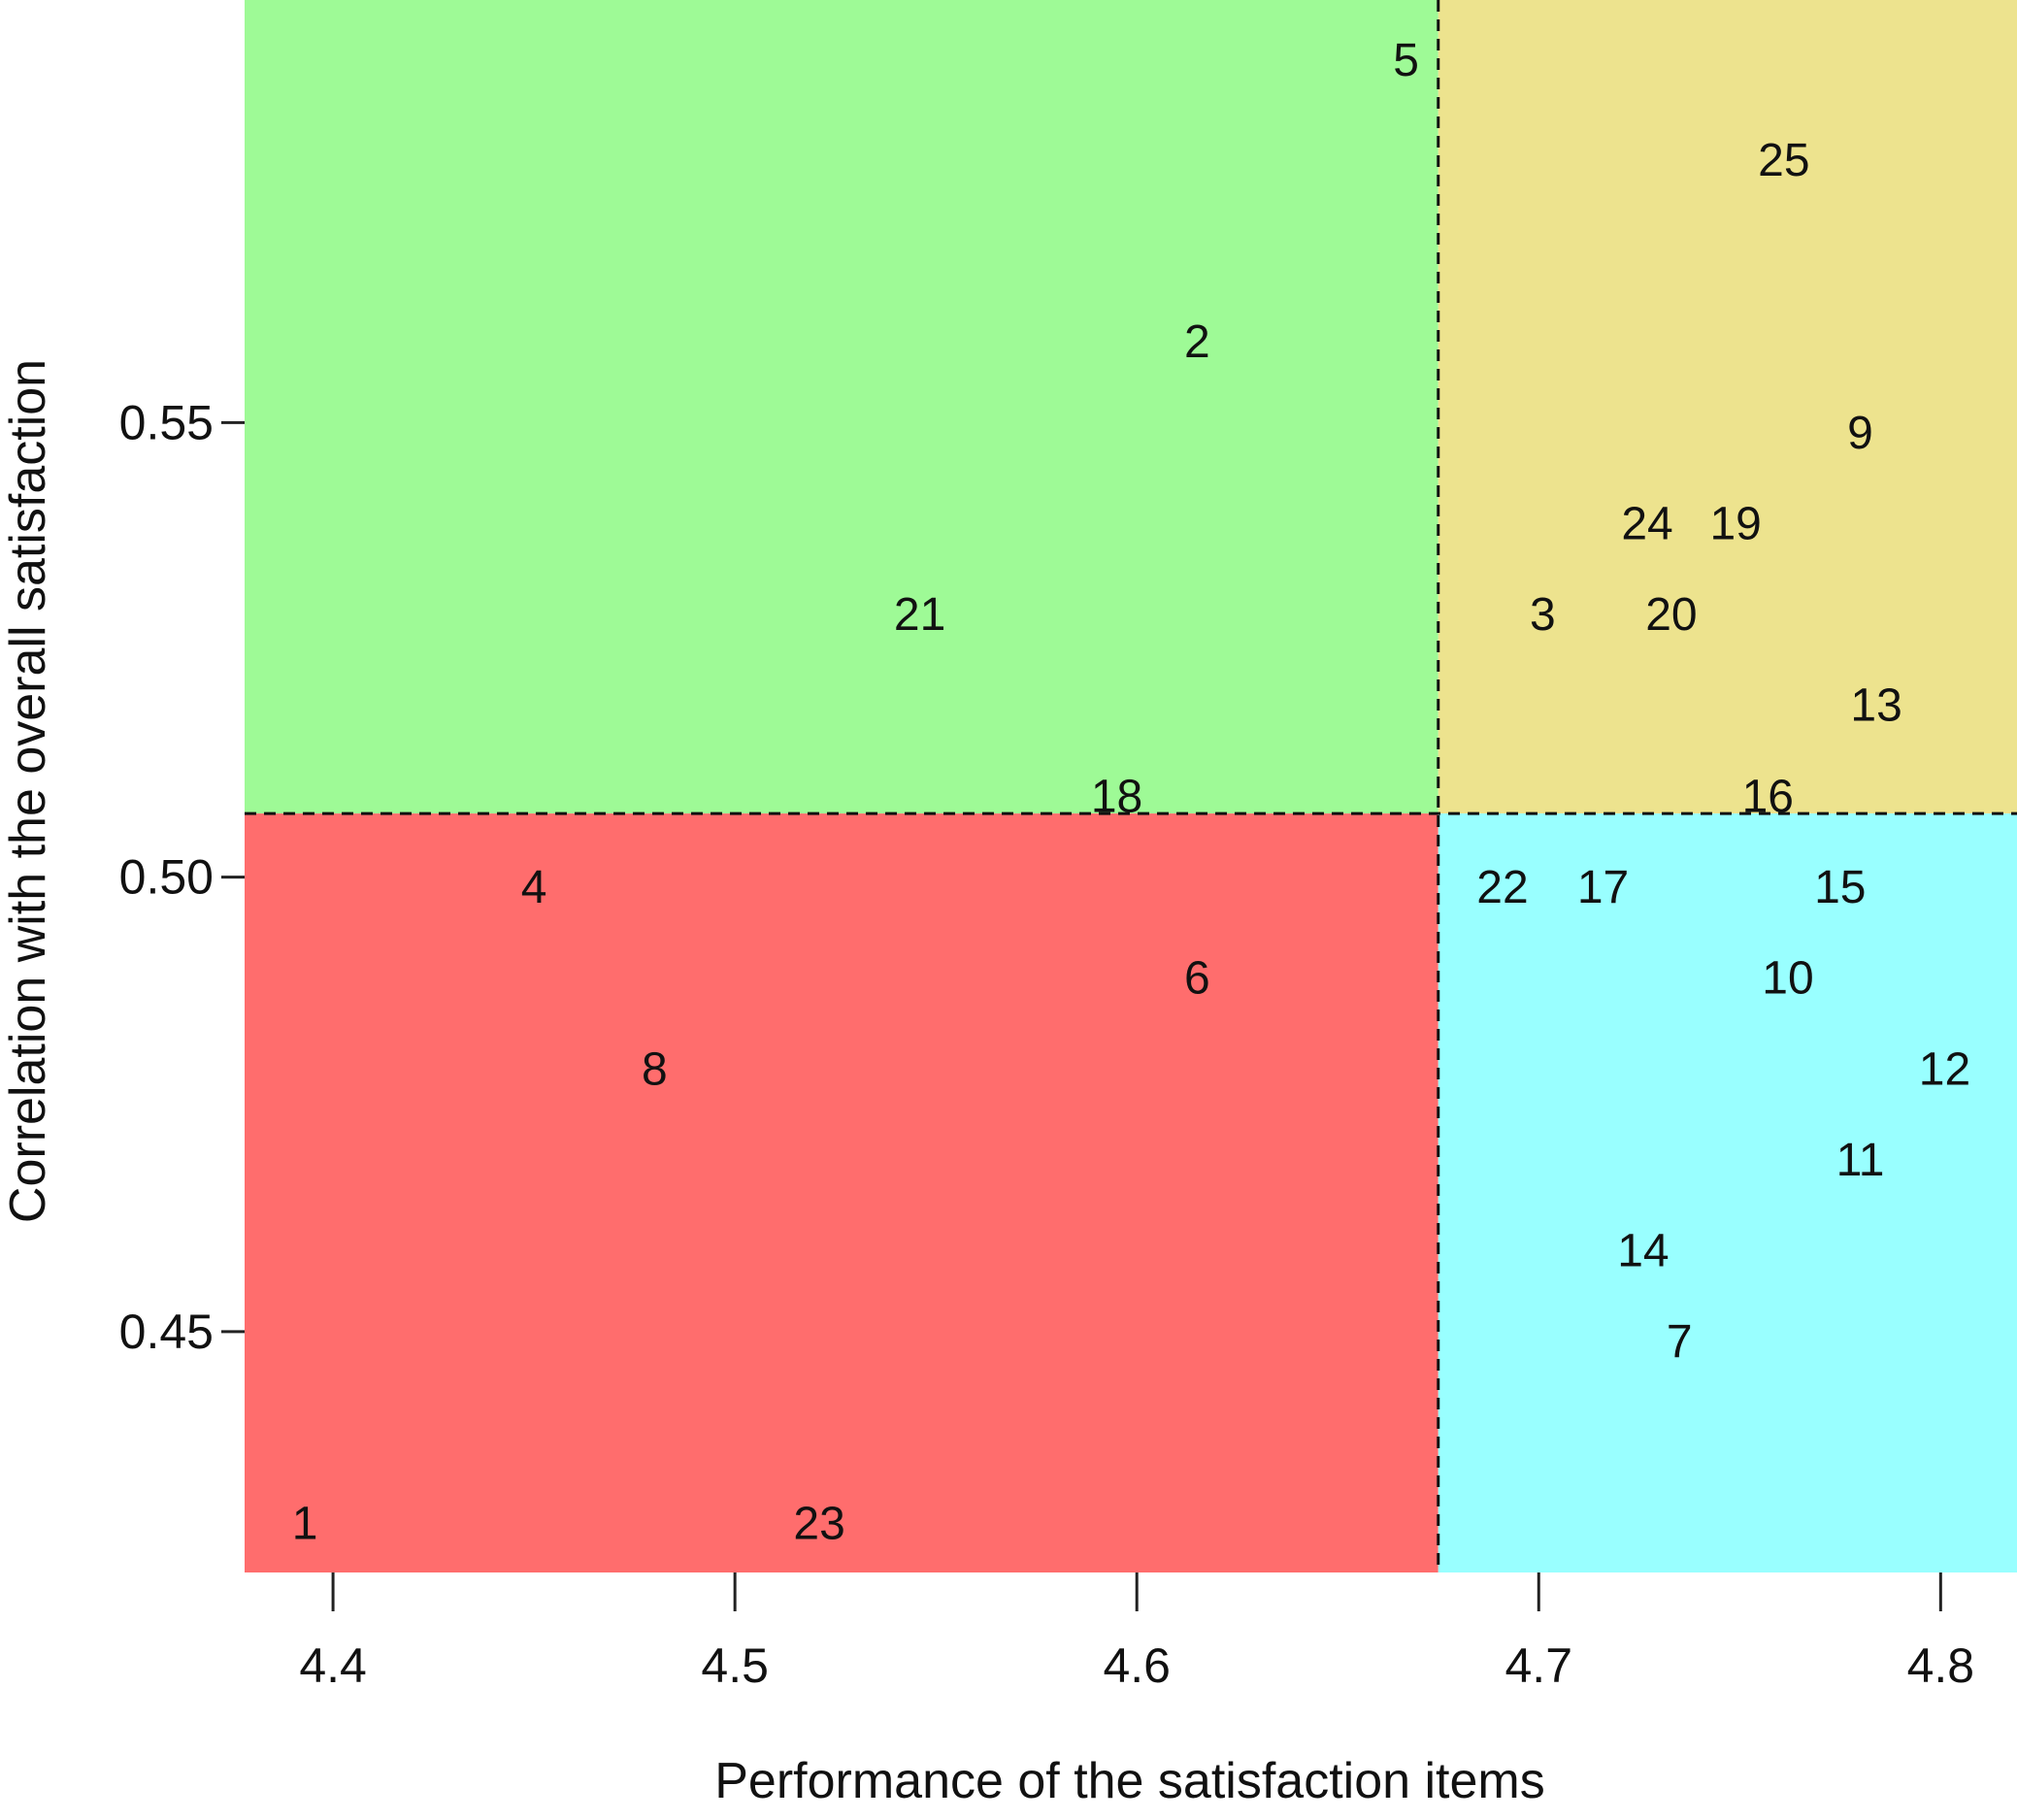 This screenshot has width=2017, height=1820. I want to click on point-label: 11, so click(1860, 1160).